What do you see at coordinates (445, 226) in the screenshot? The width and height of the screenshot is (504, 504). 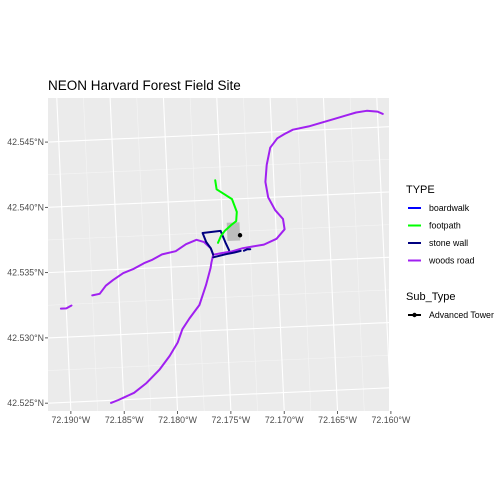 I see `legend-label-footpath: footpath` at bounding box center [445, 226].